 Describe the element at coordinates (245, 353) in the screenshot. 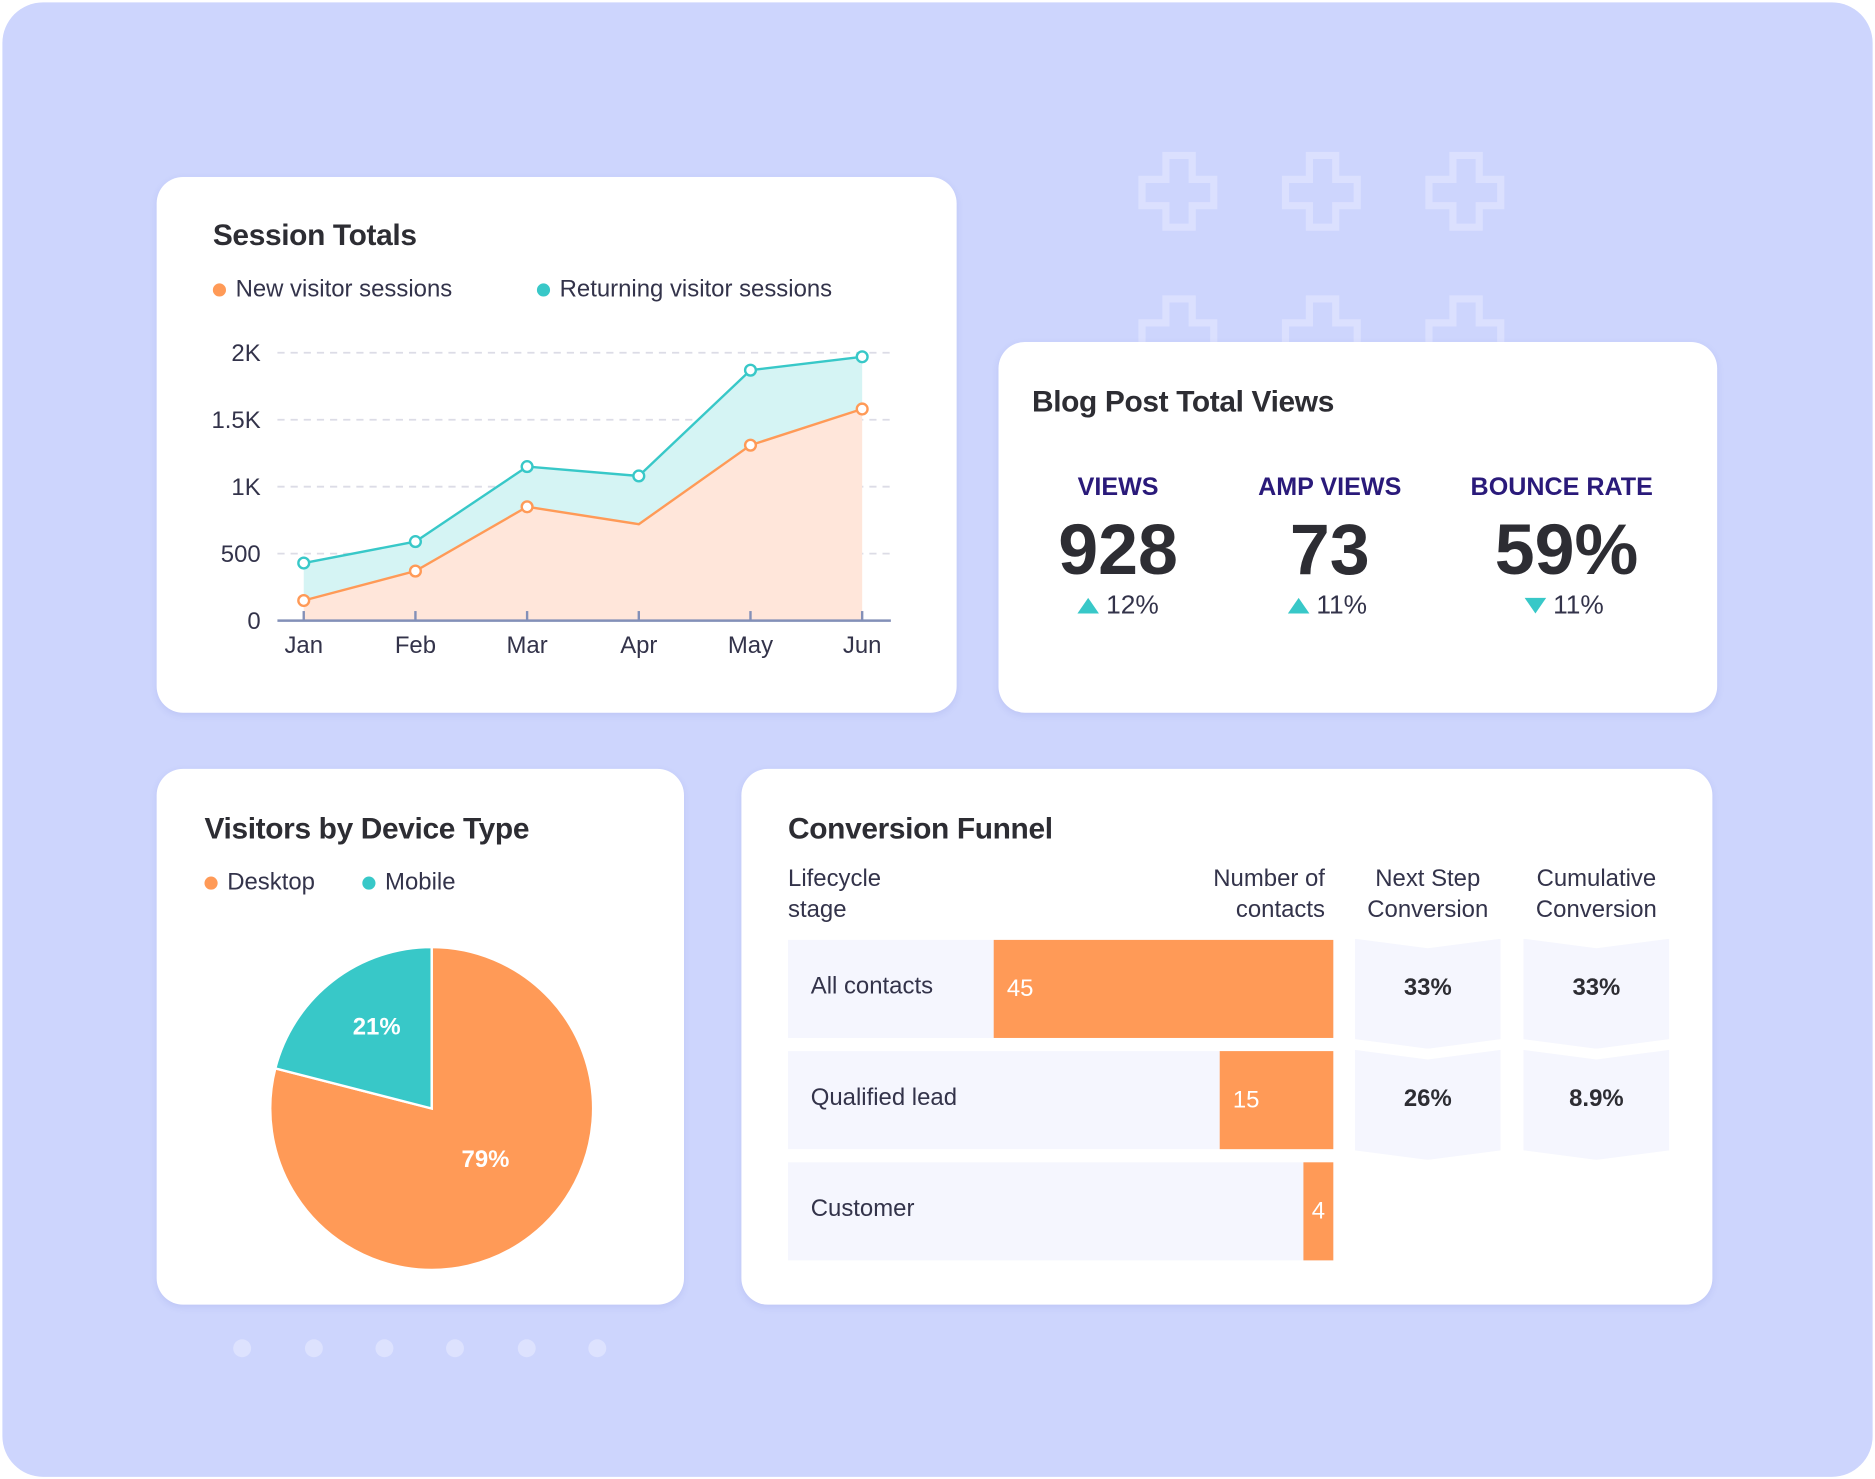

I see `y-tick-label: 2K` at that location.